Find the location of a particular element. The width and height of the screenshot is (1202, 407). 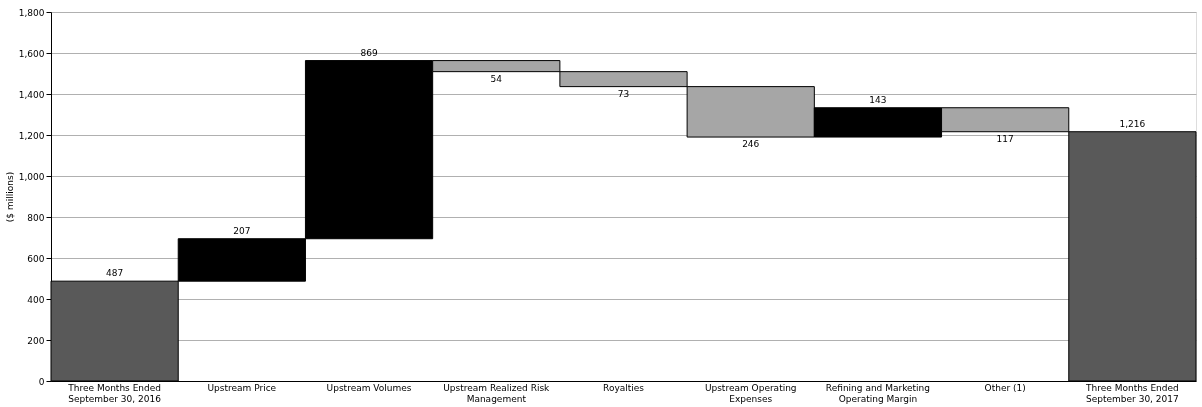

x-tick-label: Upstream Realized Risk Management is located at coordinates (497, 393).